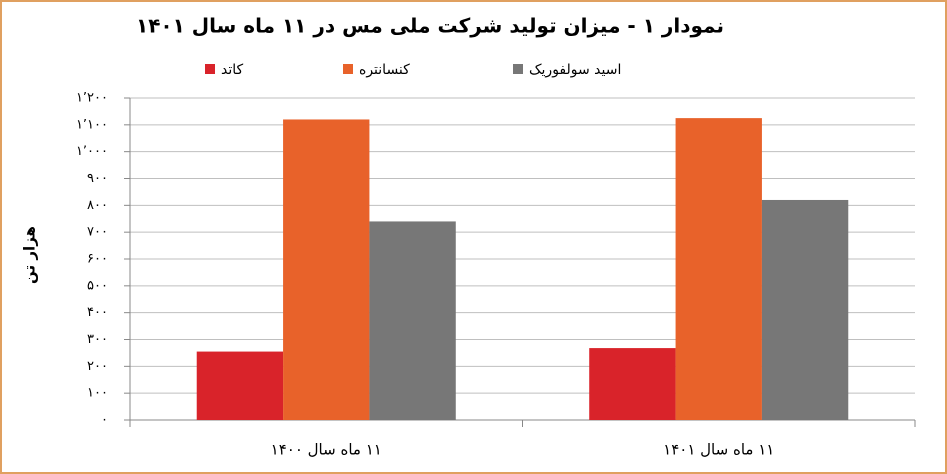 This screenshot has height=474, width=947. What do you see at coordinates (232, 70) in the screenshot?
I see `legend-label: کاتد` at bounding box center [232, 70].